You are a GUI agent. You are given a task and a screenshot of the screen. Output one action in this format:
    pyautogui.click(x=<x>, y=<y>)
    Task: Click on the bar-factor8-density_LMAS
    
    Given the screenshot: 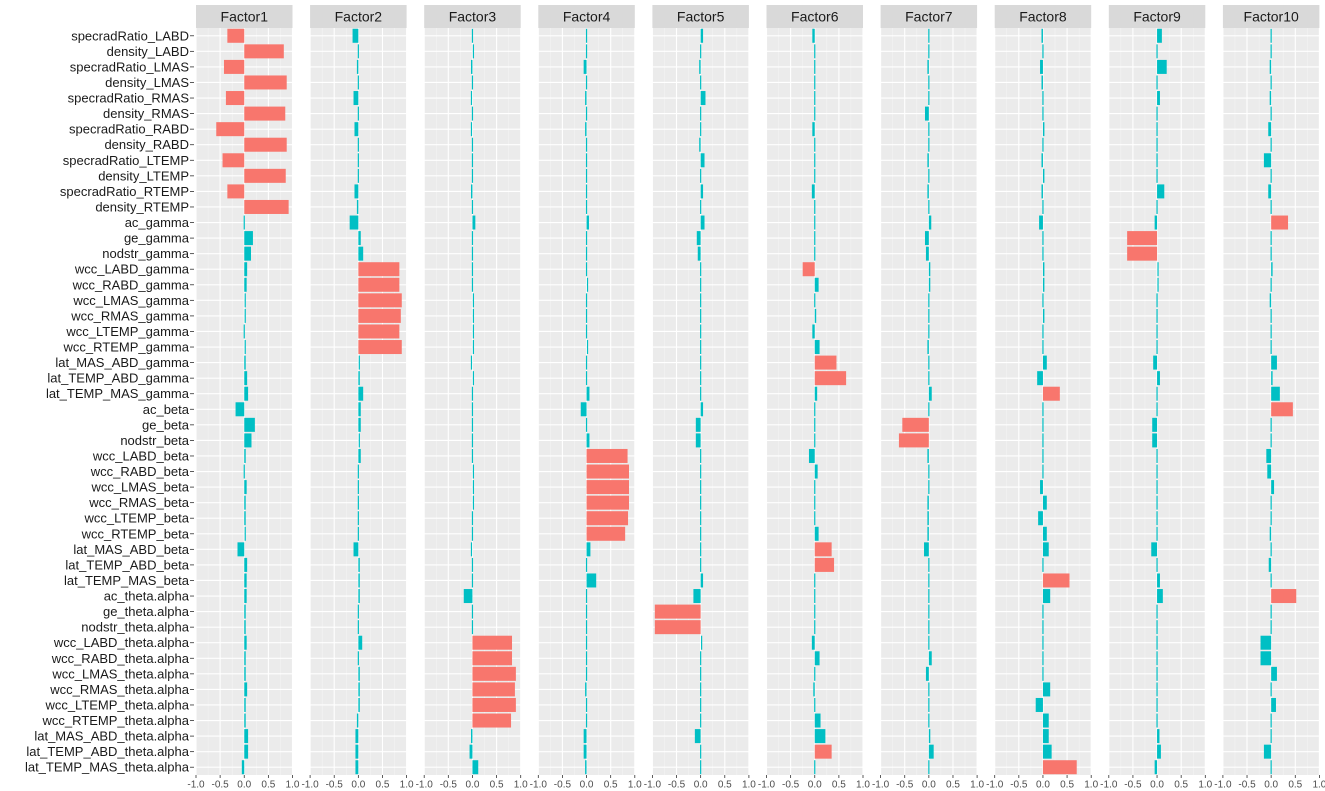 What is the action you would take?
    pyautogui.click(x=1042, y=82)
    